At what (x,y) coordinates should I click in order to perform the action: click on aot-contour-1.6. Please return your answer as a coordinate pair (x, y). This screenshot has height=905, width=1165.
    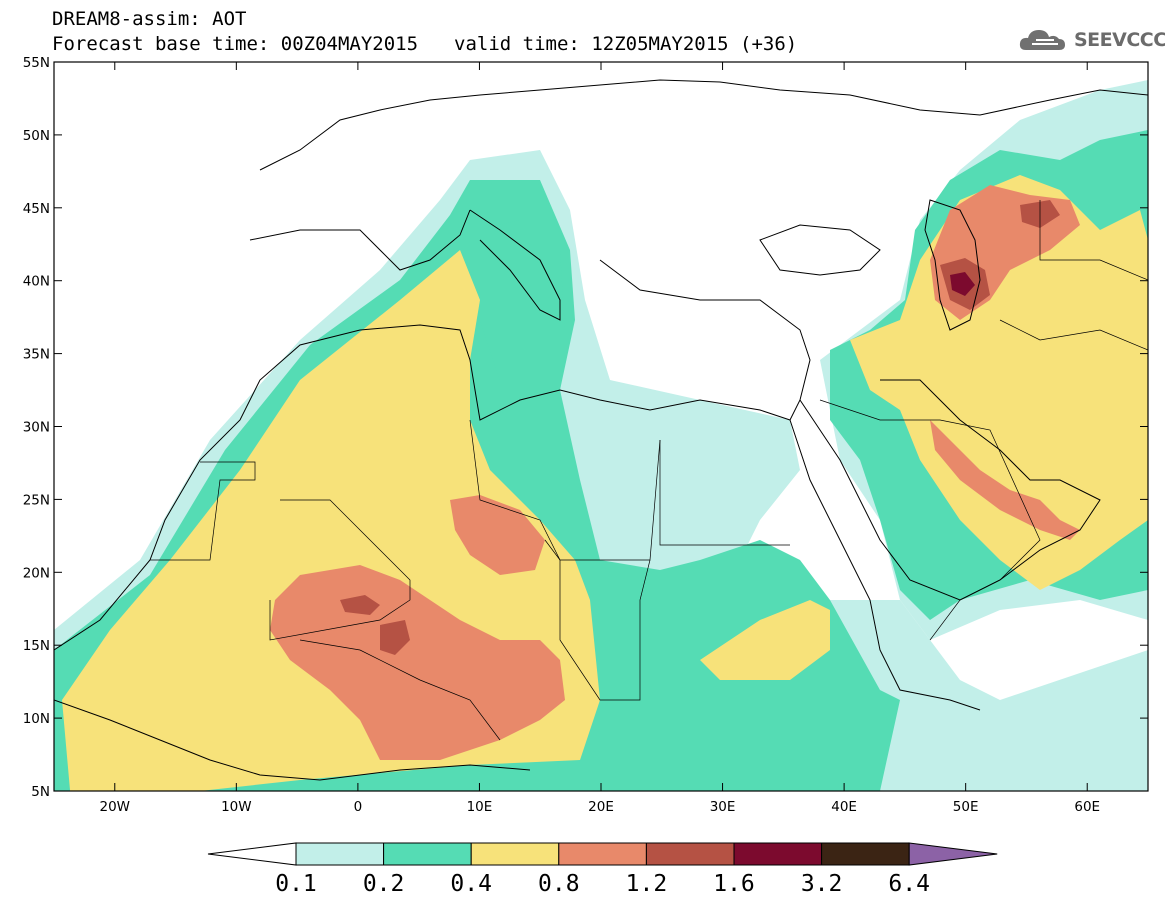
    Looking at the image, I should click on (962, 284).